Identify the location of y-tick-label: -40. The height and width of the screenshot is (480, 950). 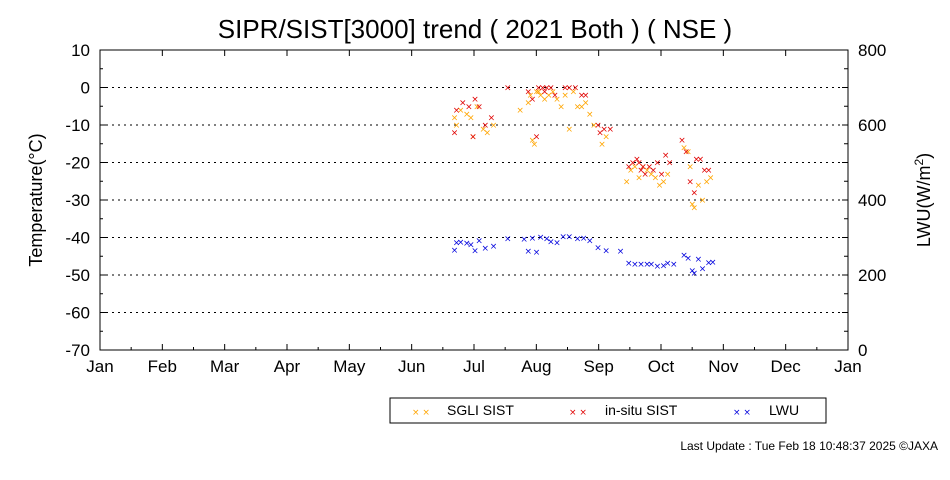
(77, 238).